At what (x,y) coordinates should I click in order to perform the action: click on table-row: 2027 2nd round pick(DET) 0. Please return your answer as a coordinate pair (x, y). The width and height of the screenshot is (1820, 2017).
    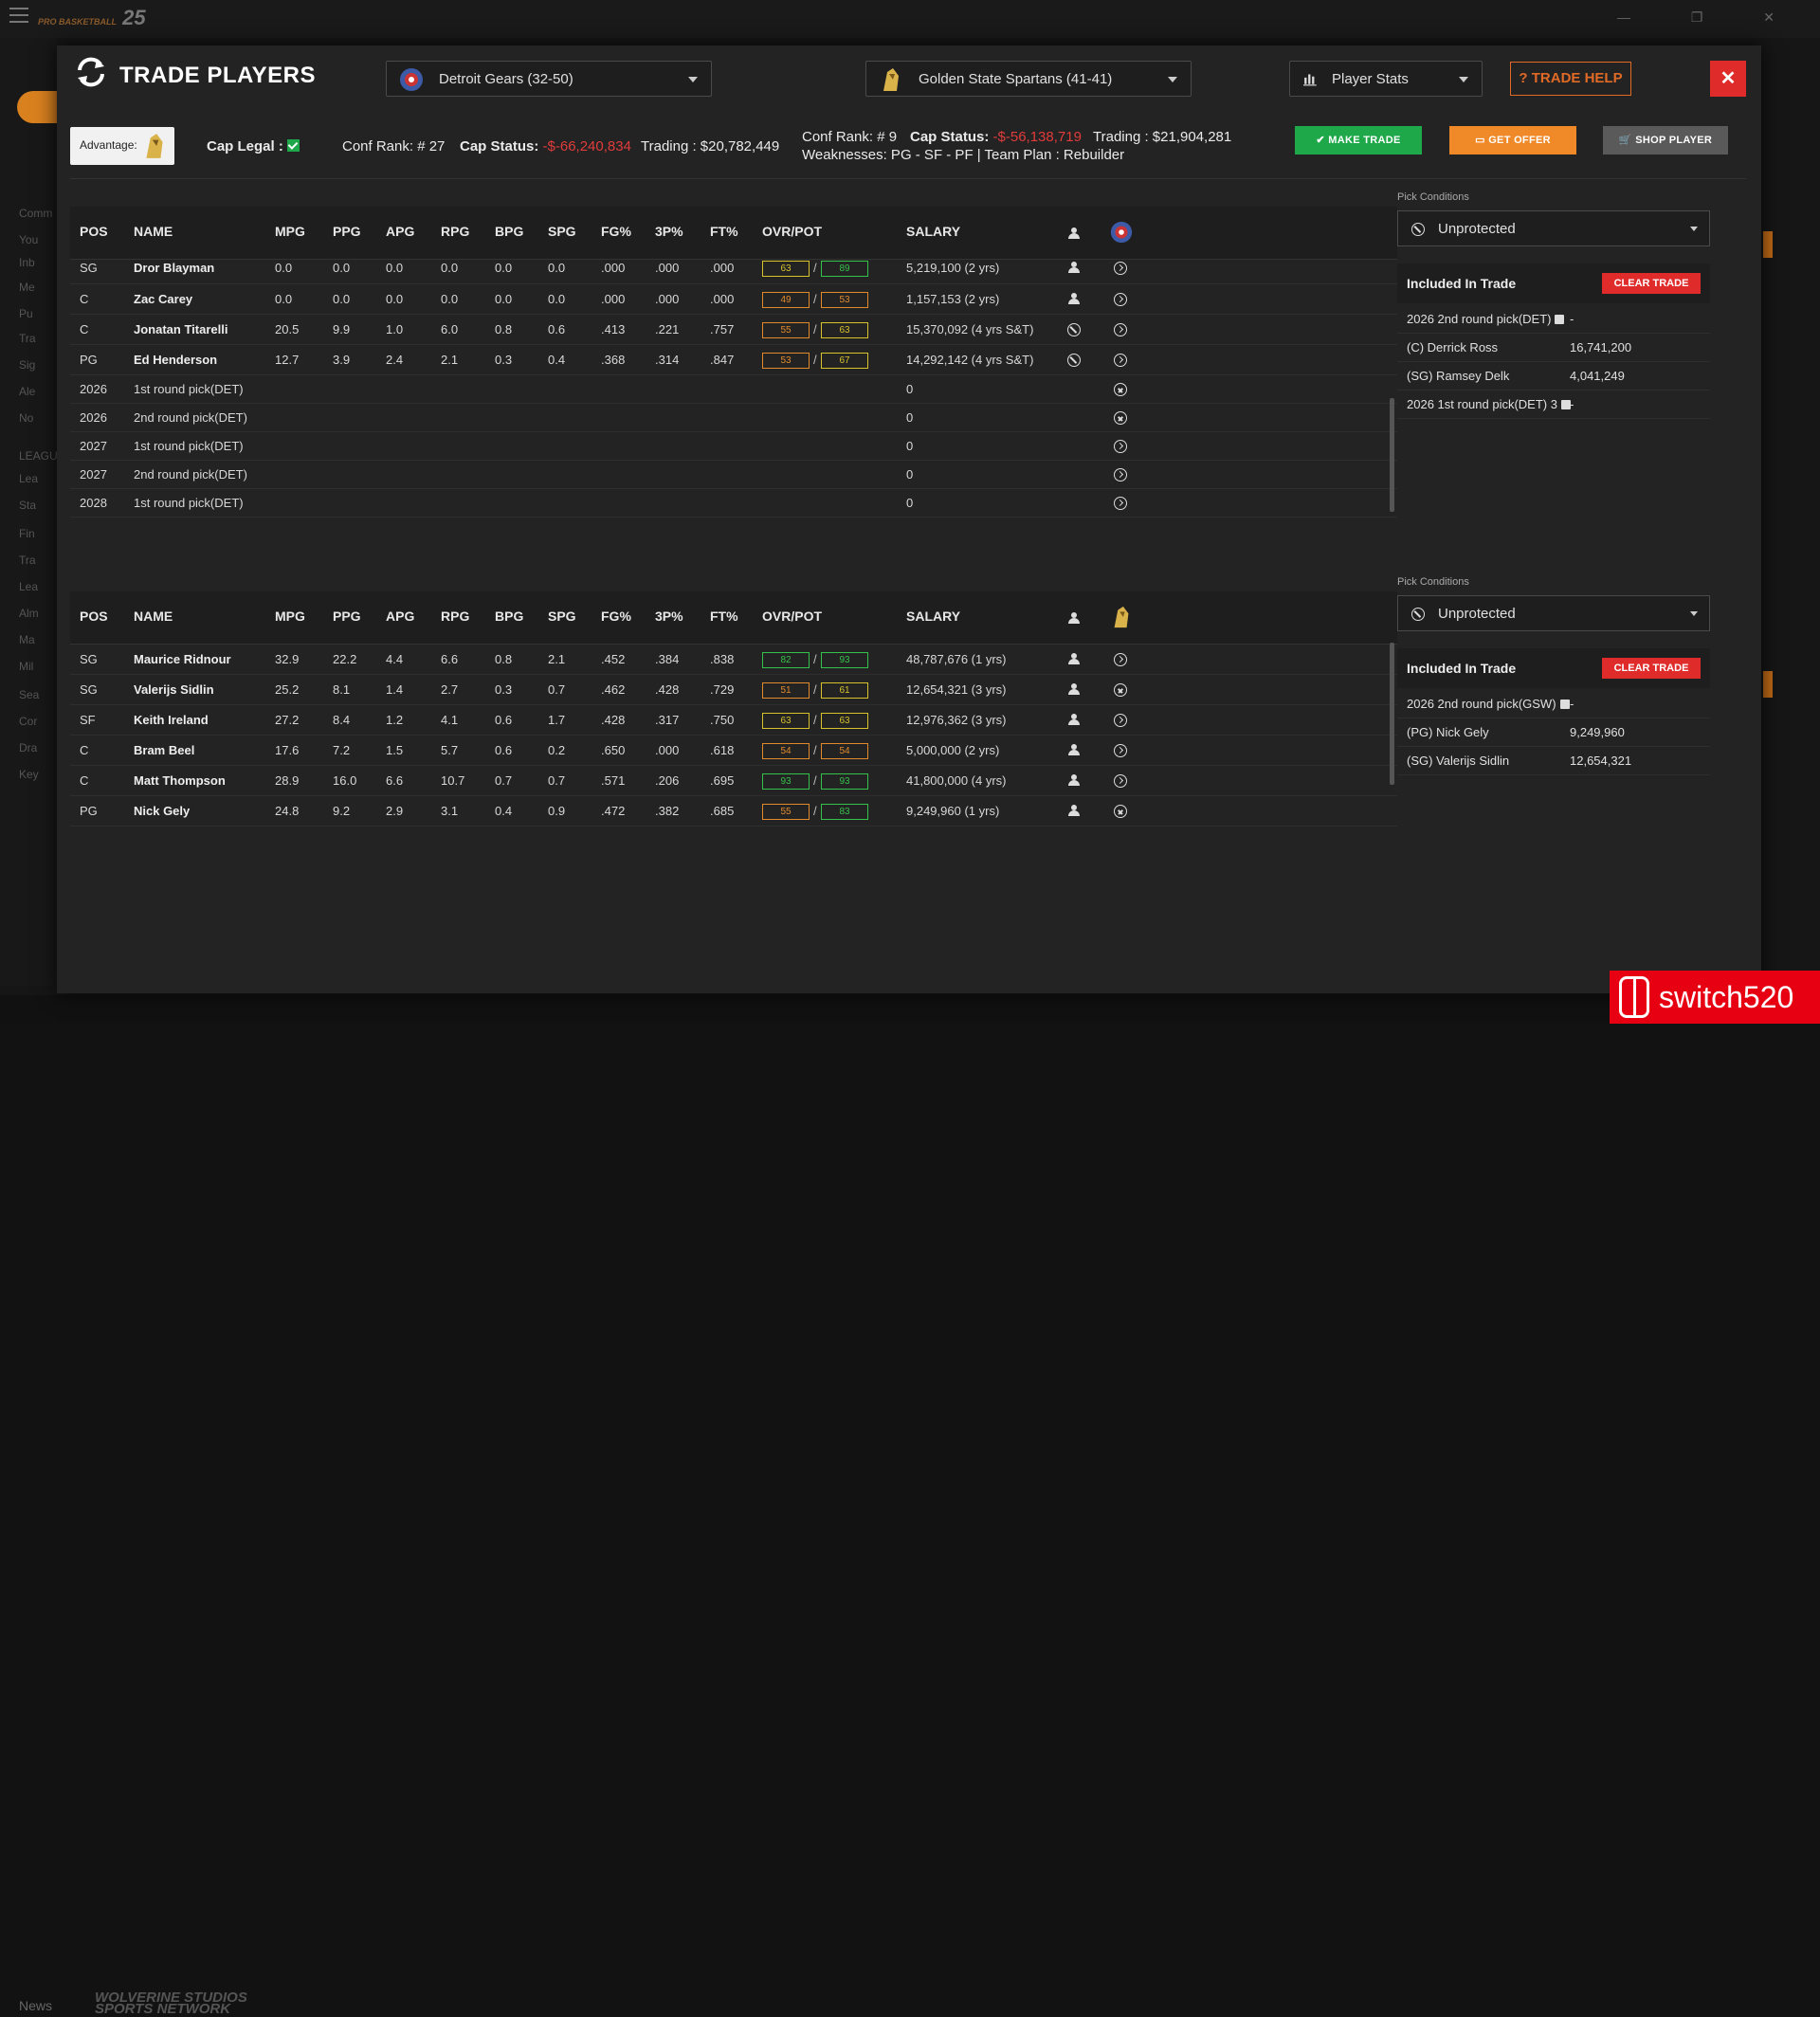
    Looking at the image, I should click on (733, 475).